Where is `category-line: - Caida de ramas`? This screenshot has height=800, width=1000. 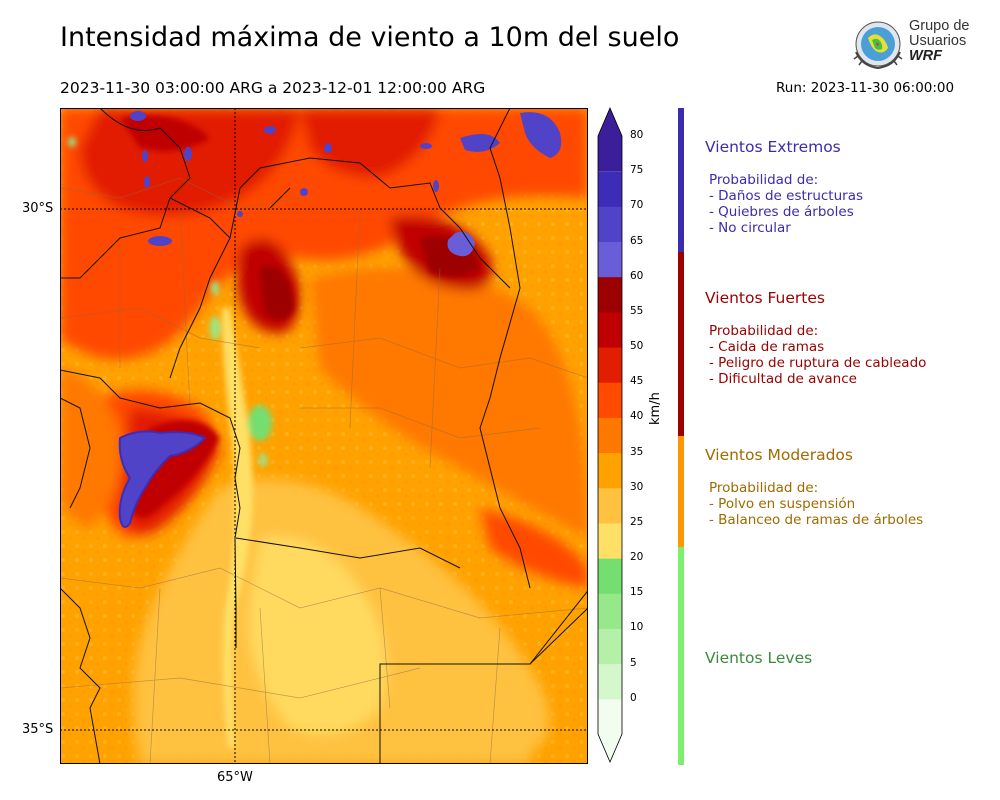
category-line: - Caida de ramas is located at coordinates (767, 347).